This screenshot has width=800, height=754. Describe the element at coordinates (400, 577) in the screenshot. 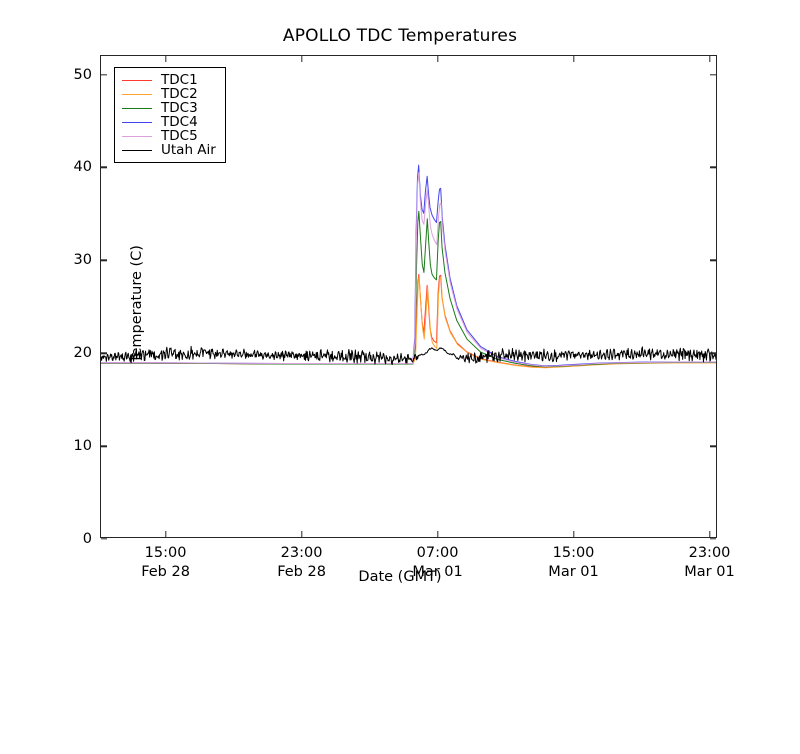

I see `x-axis-label: Date (GMT)` at that location.